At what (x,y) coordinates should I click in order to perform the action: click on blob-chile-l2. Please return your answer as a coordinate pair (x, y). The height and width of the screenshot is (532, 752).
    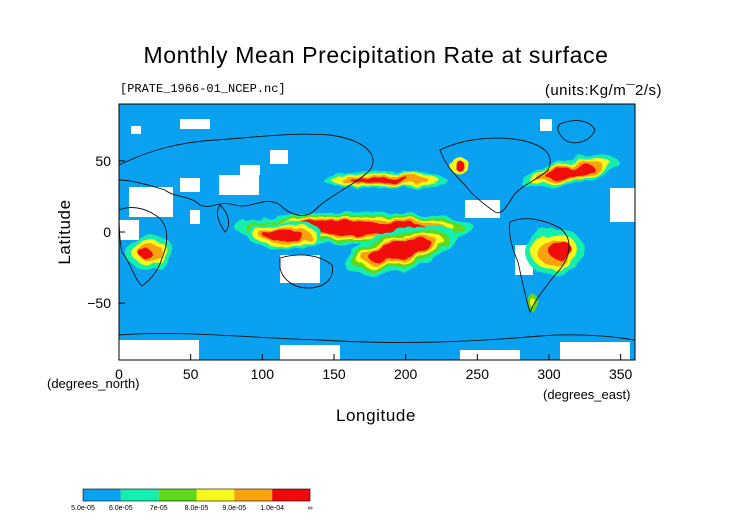
    Looking at the image, I should click on (532, 302).